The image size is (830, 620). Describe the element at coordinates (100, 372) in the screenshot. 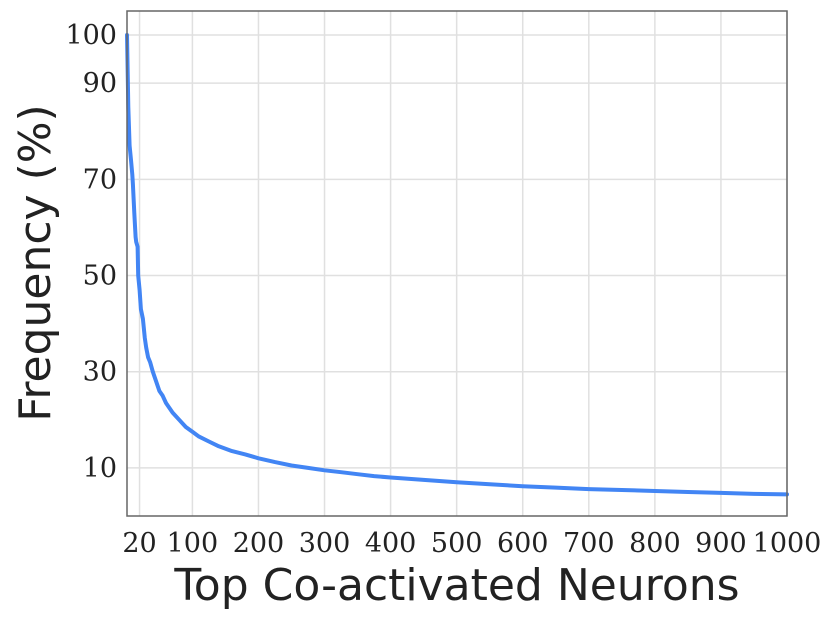

I see `y-tick-label: 30` at that location.